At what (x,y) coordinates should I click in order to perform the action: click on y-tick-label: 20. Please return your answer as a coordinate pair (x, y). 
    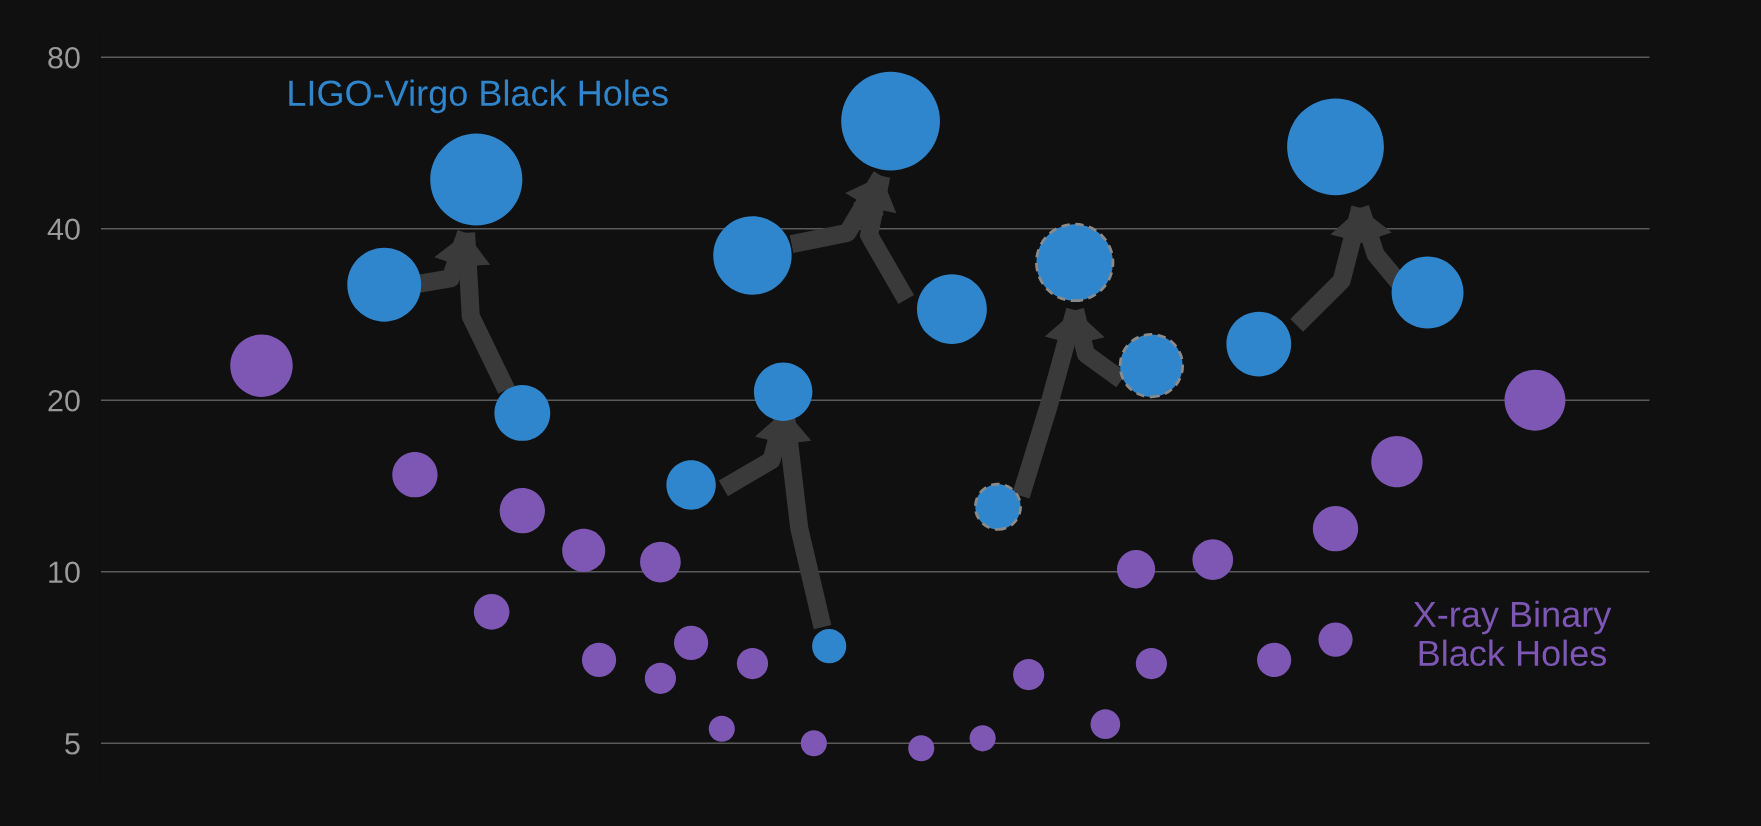
    Looking at the image, I should click on (64, 400).